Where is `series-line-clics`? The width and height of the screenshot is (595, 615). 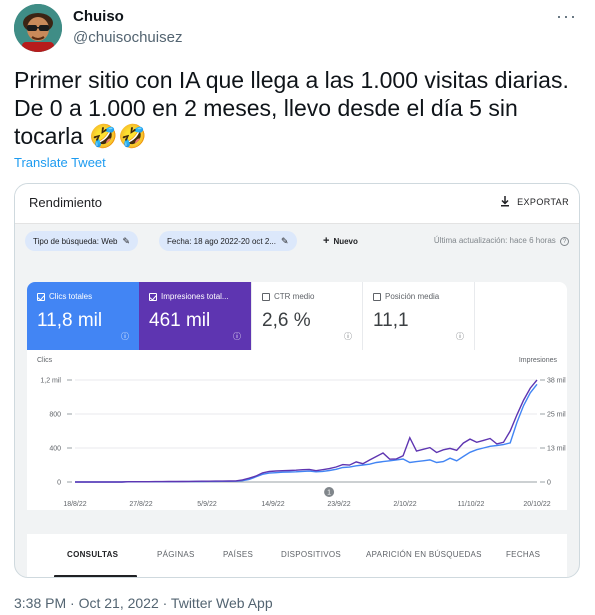 series-line-clics is located at coordinates (306, 433).